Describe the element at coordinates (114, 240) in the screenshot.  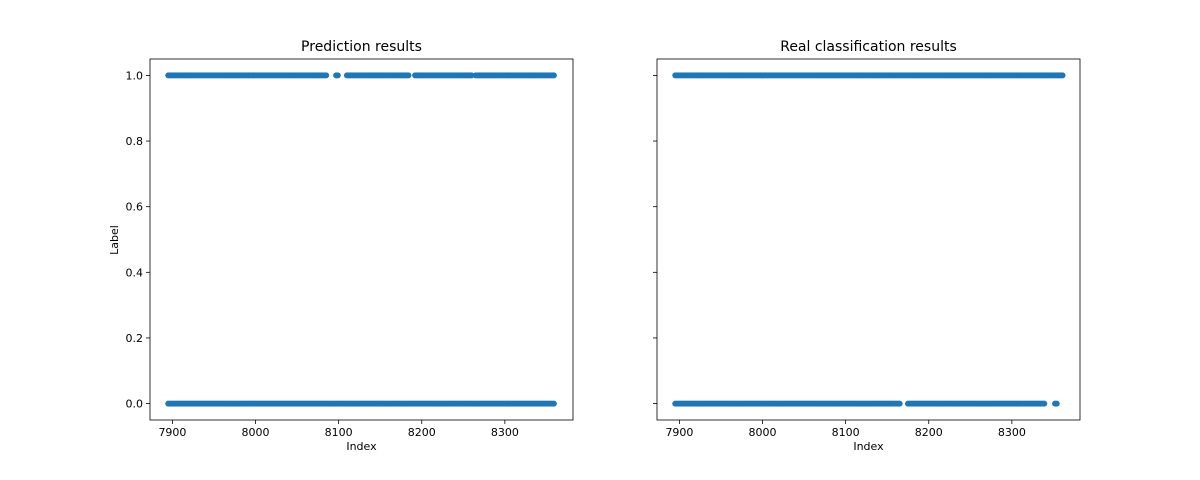
I see `y-axis-label-left: Label` at that location.